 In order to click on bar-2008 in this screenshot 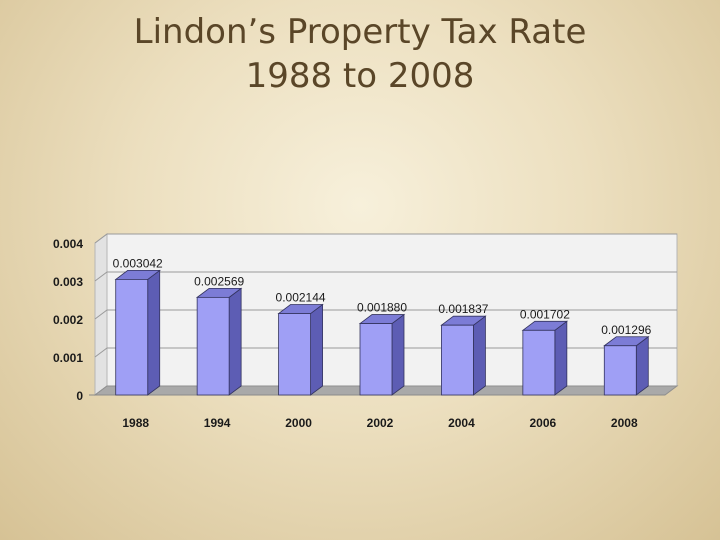, I will do `click(626, 365)`.